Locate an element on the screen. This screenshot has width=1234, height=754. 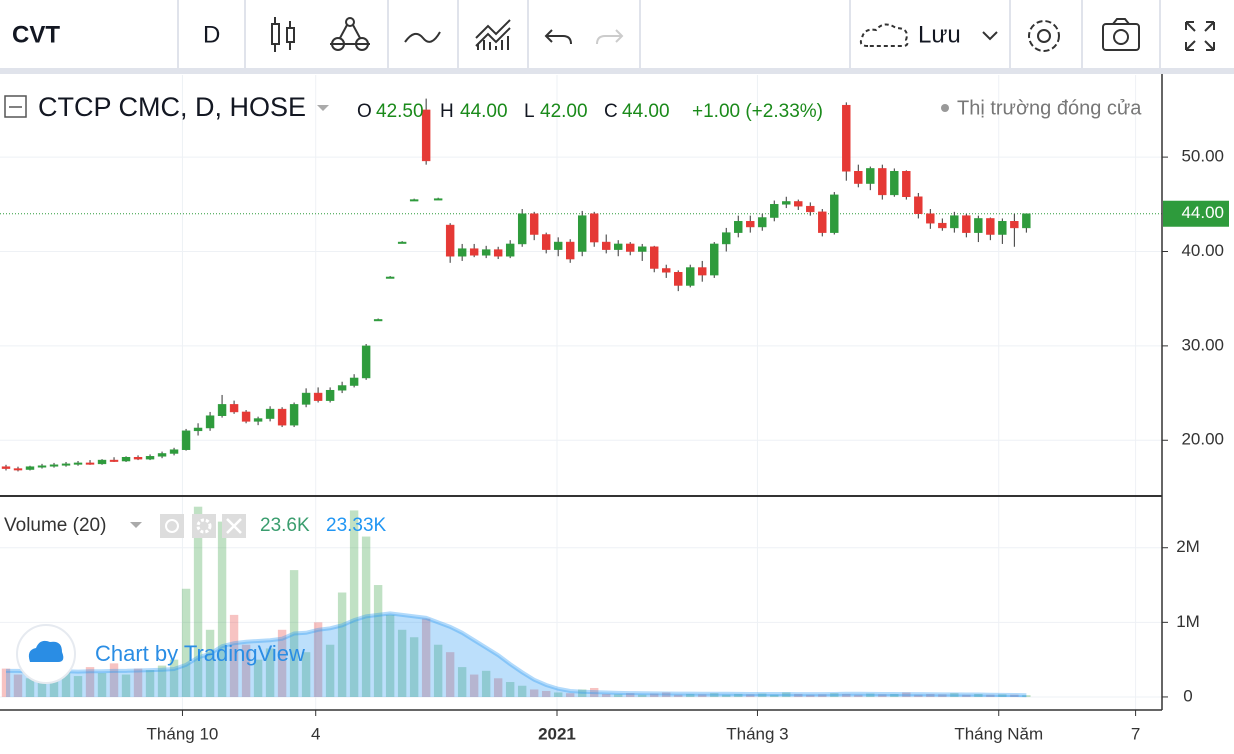
candle-type-icon is located at coordinates (283, 34).